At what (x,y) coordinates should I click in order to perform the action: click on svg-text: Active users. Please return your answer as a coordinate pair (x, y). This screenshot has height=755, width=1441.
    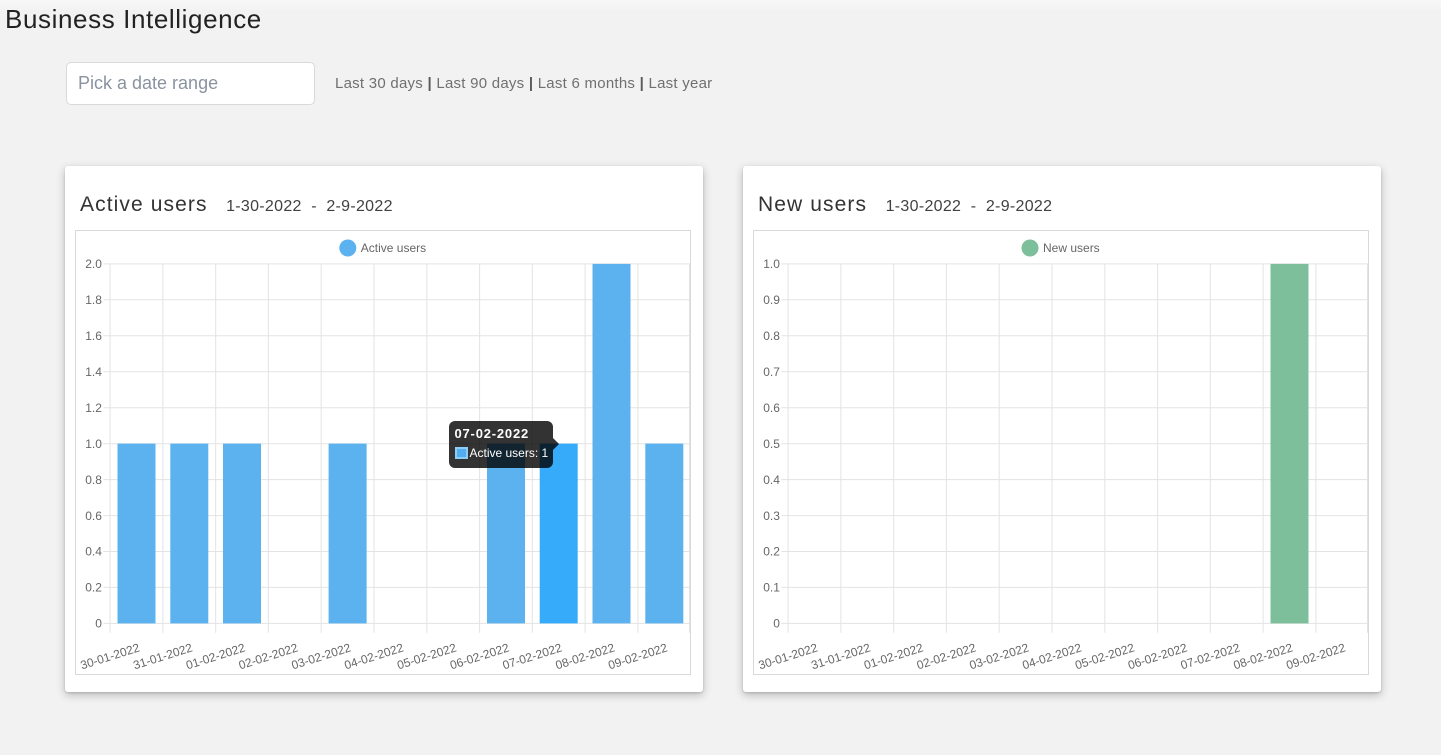
    Looking at the image, I should click on (393, 248).